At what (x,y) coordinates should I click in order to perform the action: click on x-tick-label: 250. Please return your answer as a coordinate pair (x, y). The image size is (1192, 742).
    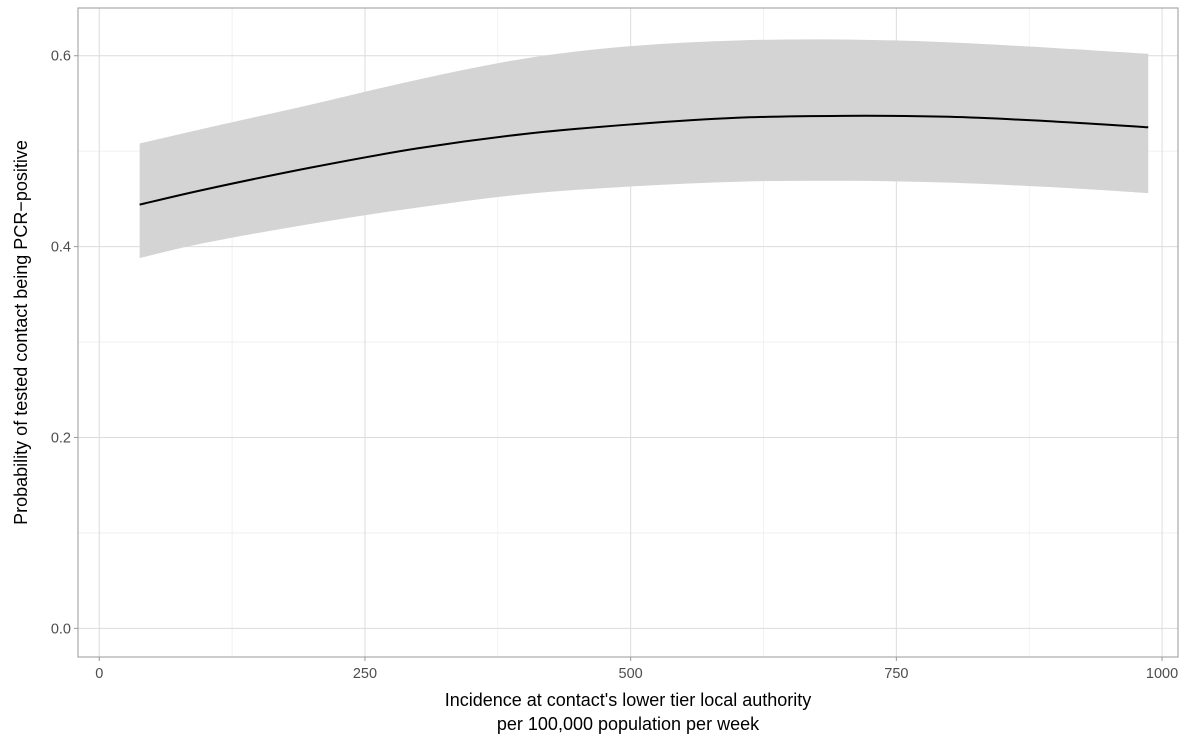
    Looking at the image, I should click on (365, 674).